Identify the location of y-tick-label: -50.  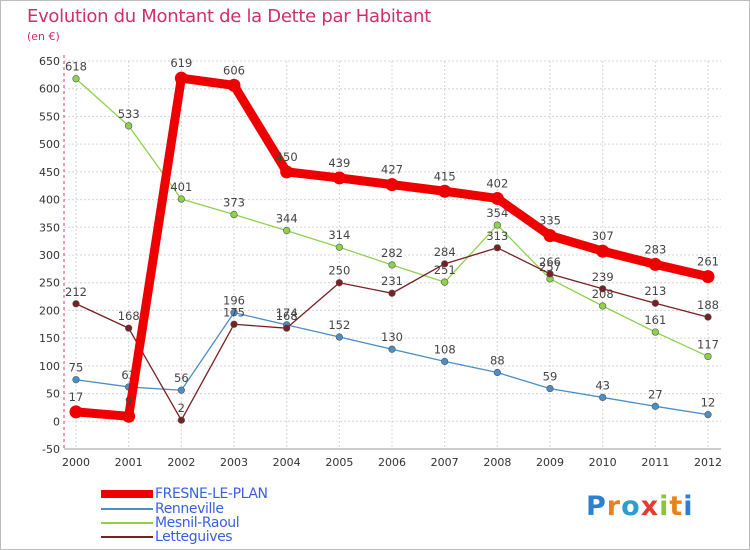
(51, 449).